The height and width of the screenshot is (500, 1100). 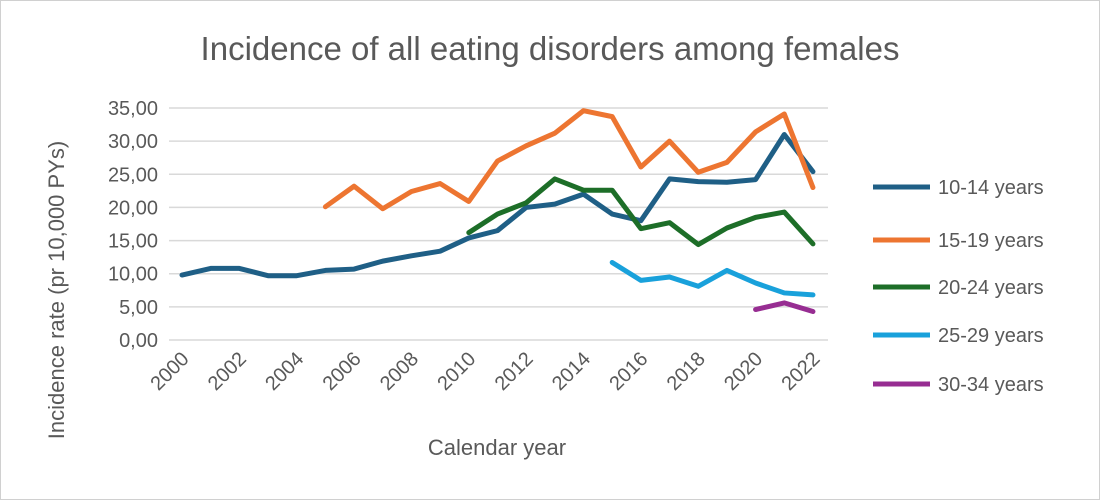 I want to click on series-line-25-29-years, so click(x=712, y=278).